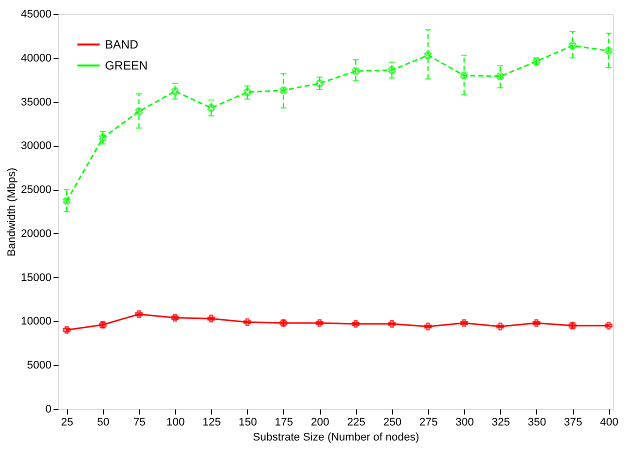 This screenshot has width=637, height=457. Describe the element at coordinates (122, 45) in the screenshot. I see `legend-label: BAND` at that location.